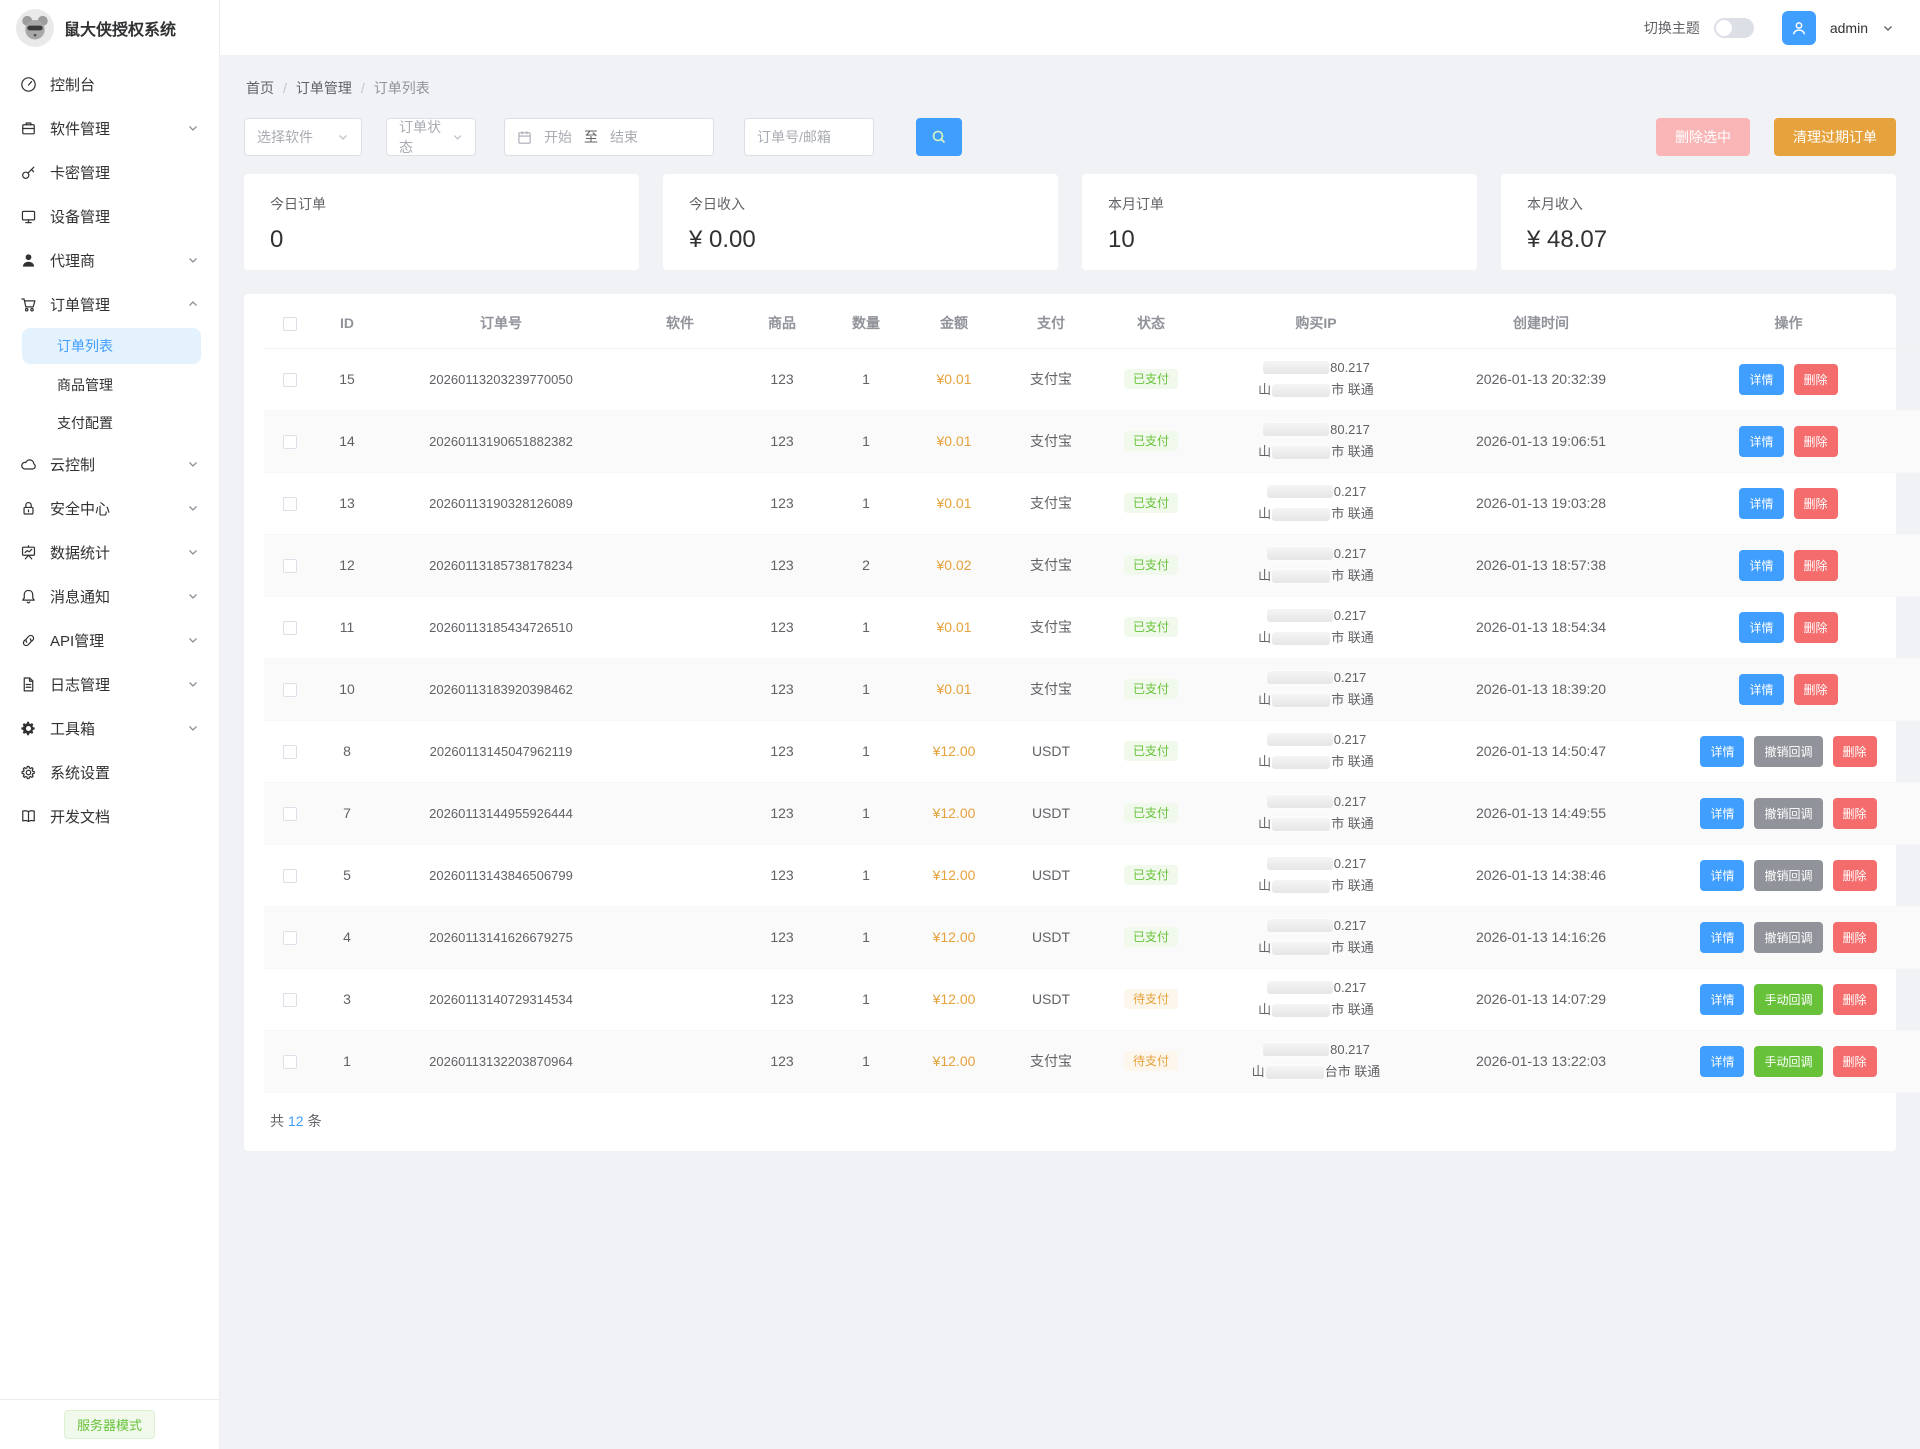 This screenshot has width=1920, height=1449. What do you see at coordinates (28, 127) in the screenshot?
I see `software-icon` at bounding box center [28, 127].